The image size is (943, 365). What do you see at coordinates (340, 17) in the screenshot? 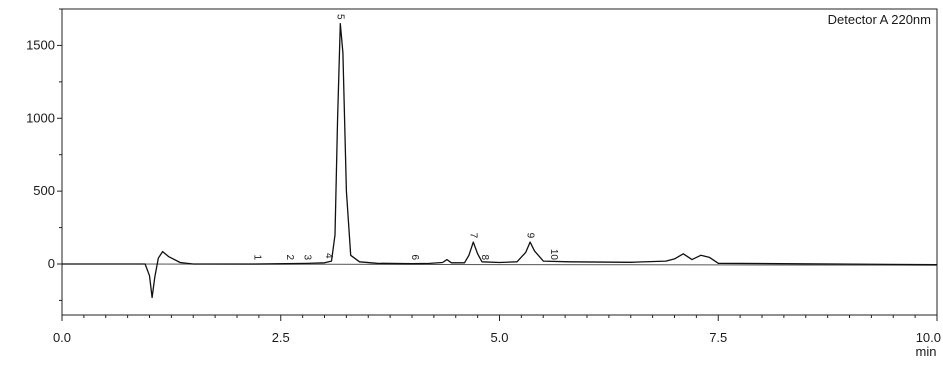
I see `peak-label: 5` at bounding box center [340, 17].